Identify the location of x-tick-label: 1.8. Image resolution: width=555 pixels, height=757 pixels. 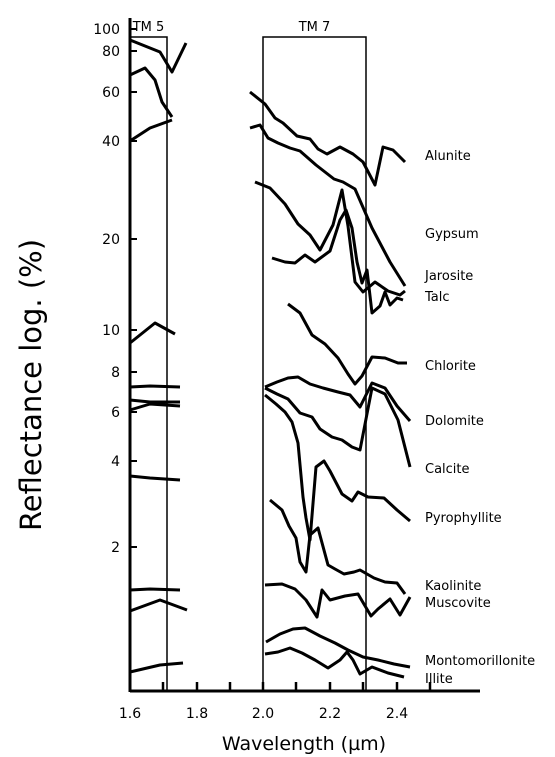
(197, 714).